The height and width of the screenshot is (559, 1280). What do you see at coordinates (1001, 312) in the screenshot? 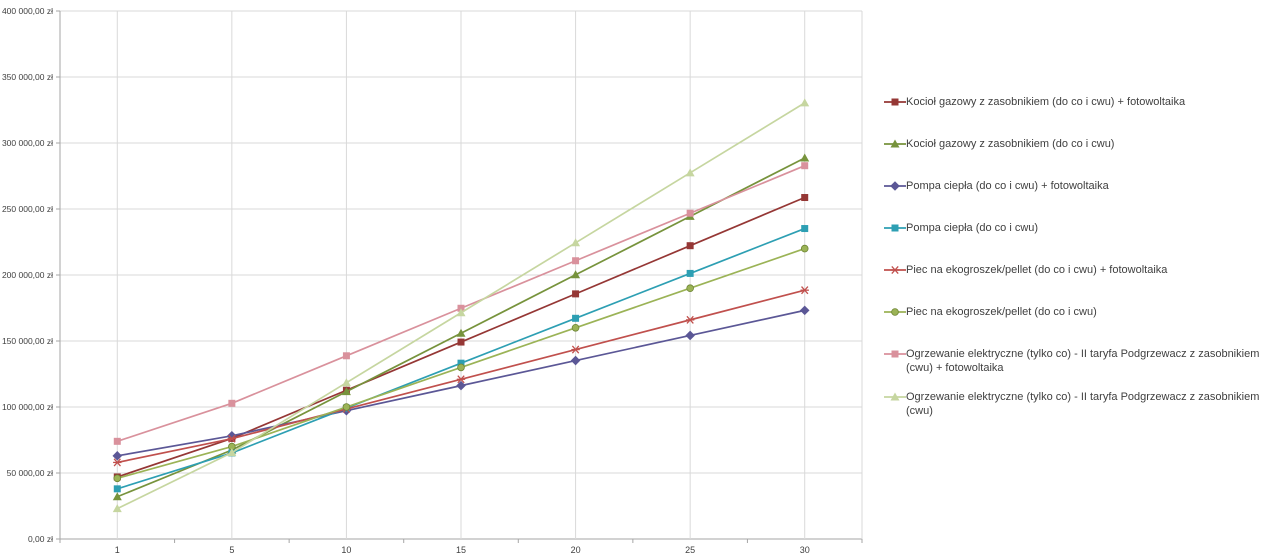
I see `legend-label: Piec na ekogroszek/pellet (do co i cwu)` at bounding box center [1001, 312].